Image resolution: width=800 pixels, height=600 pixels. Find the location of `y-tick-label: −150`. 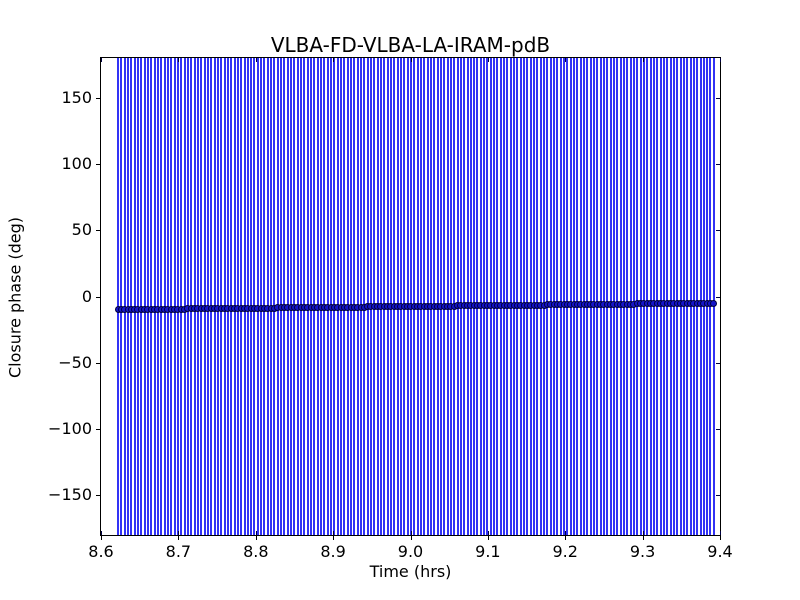

y-tick-label: −150 is located at coordinates (70, 495).